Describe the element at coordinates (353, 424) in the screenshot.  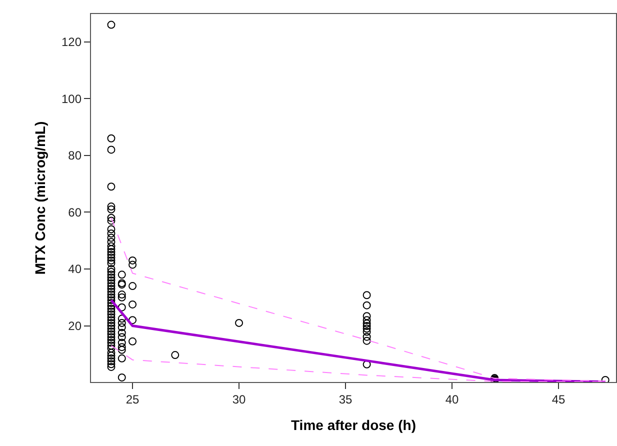
I see `x-axis-title: Time after dose (h)` at that location.